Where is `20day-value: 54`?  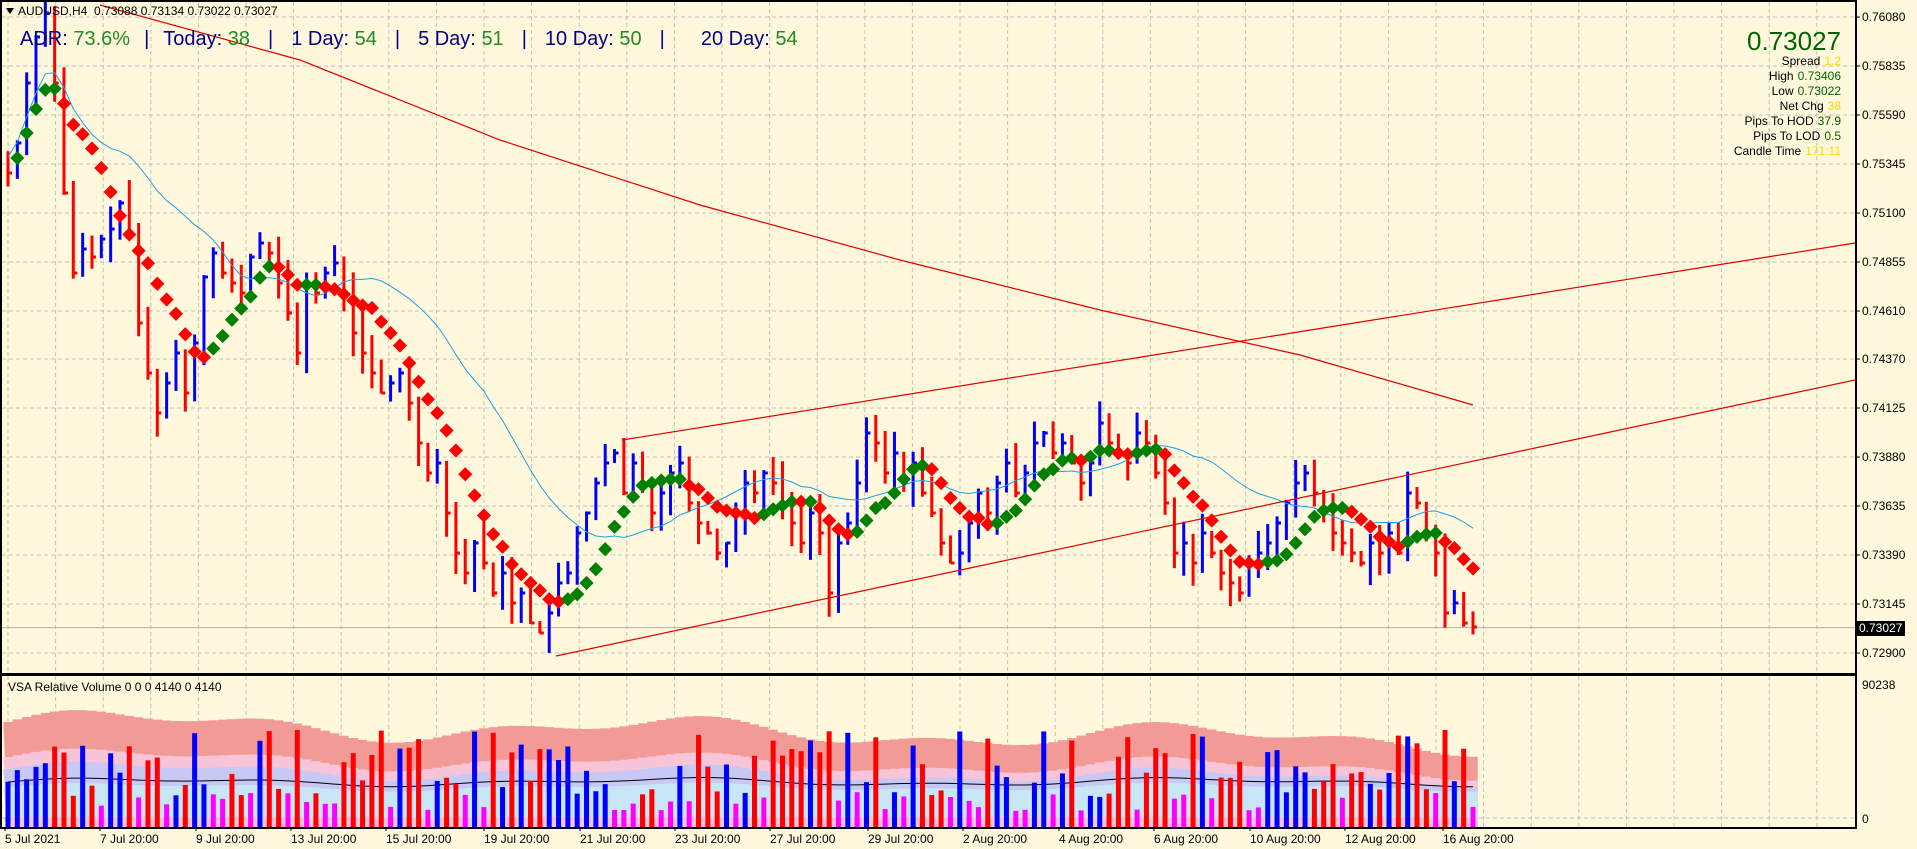 20day-value: 54 is located at coordinates (786, 39).